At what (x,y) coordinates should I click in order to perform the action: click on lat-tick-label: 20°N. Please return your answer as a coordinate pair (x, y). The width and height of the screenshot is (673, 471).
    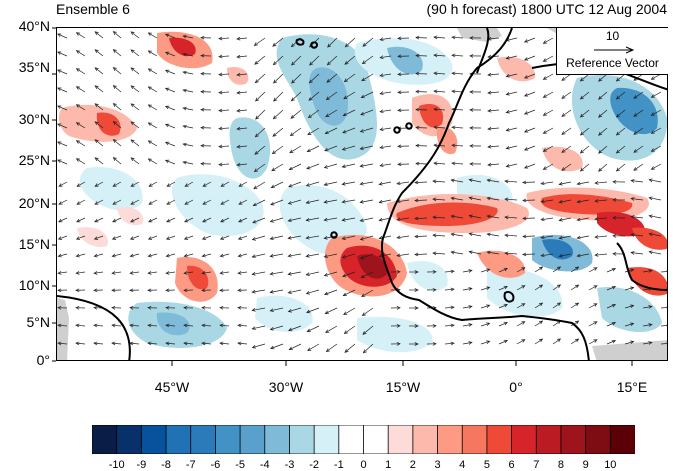
    Looking at the image, I should click on (34, 203).